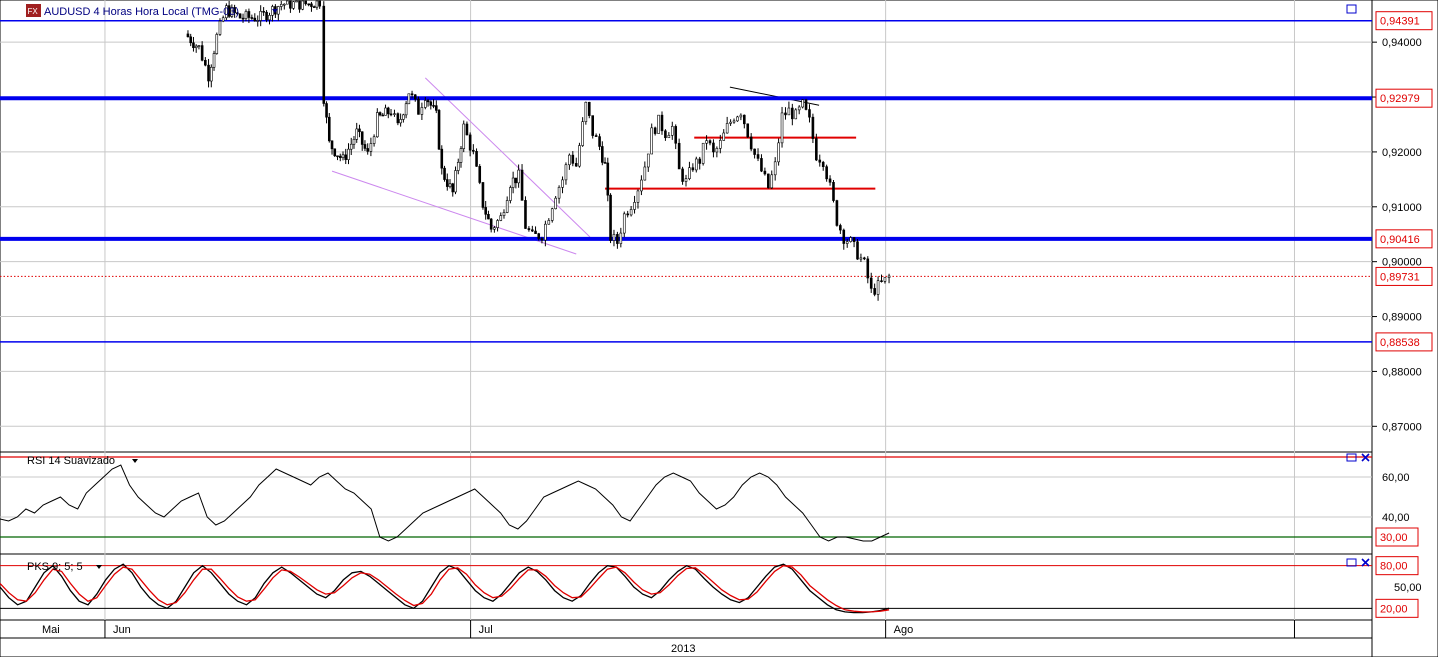 The height and width of the screenshot is (657, 1438). What do you see at coordinates (99, 567) in the screenshot?
I see `pks-dropdown-icon` at bounding box center [99, 567].